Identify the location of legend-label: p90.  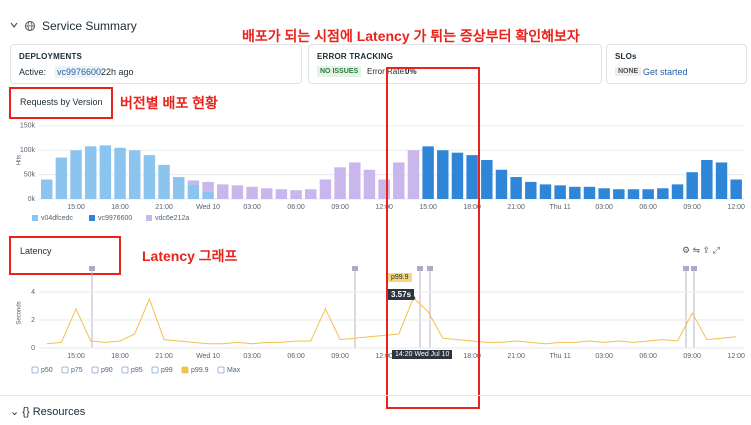
(107, 370).